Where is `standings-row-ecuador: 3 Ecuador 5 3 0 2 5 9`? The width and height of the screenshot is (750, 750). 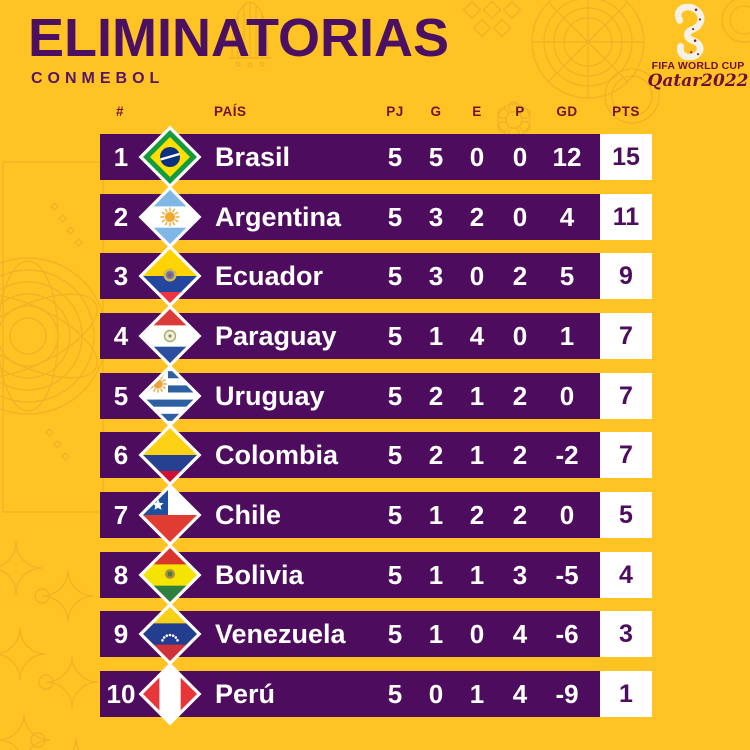
standings-row-ecuador: 3 Ecuador 5 3 0 2 5 9 is located at coordinates (376, 276).